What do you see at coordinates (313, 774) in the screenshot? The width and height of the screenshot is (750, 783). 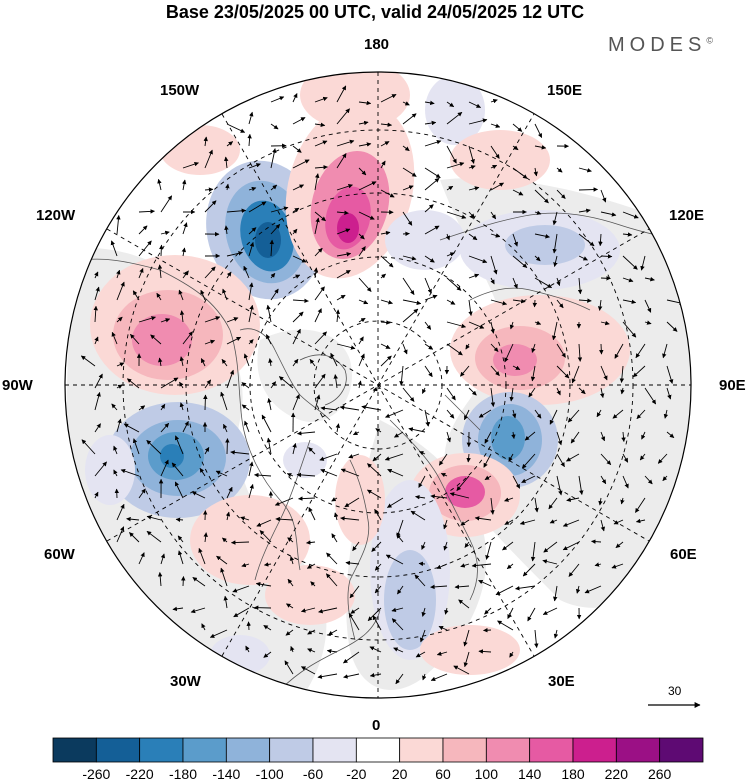 I see `colorbar-tick-label: -60` at bounding box center [313, 774].